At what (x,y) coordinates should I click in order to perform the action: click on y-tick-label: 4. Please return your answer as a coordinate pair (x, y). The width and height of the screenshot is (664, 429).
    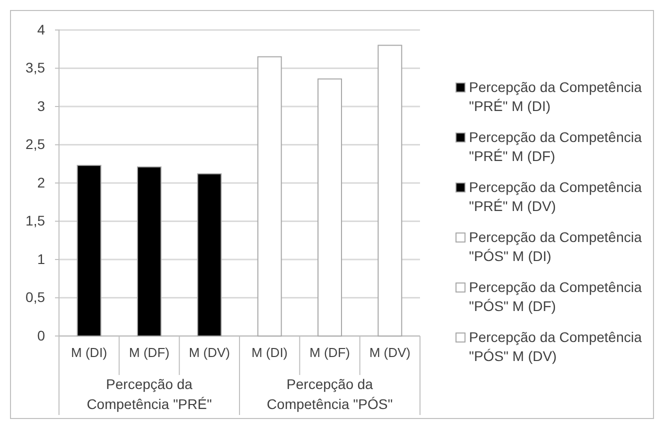
    Looking at the image, I should click on (41, 29).